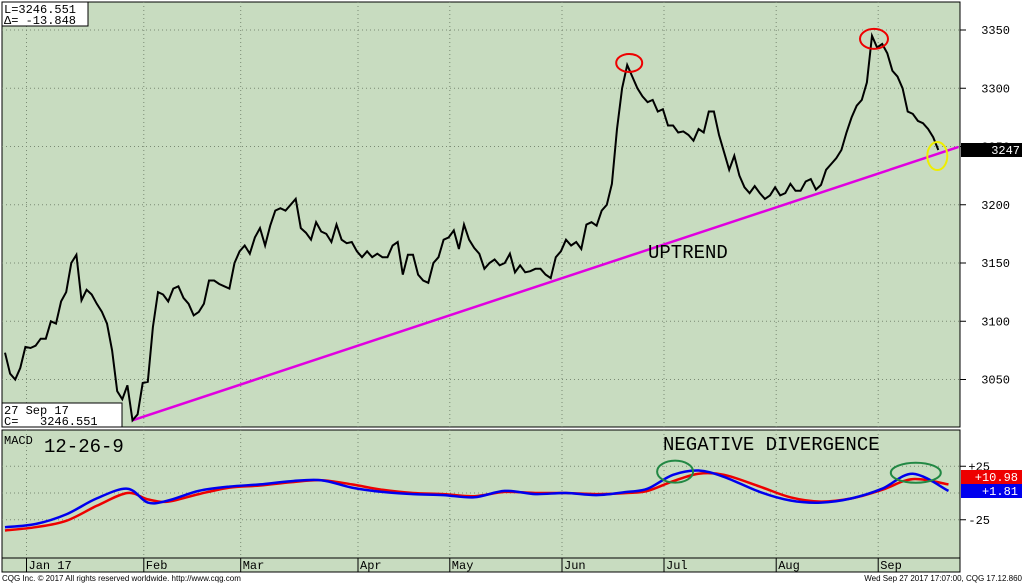 This screenshot has width=1024, height=584. What do you see at coordinates (995, 31) in the screenshot?
I see `price-tick-label: 3350` at bounding box center [995, 31].